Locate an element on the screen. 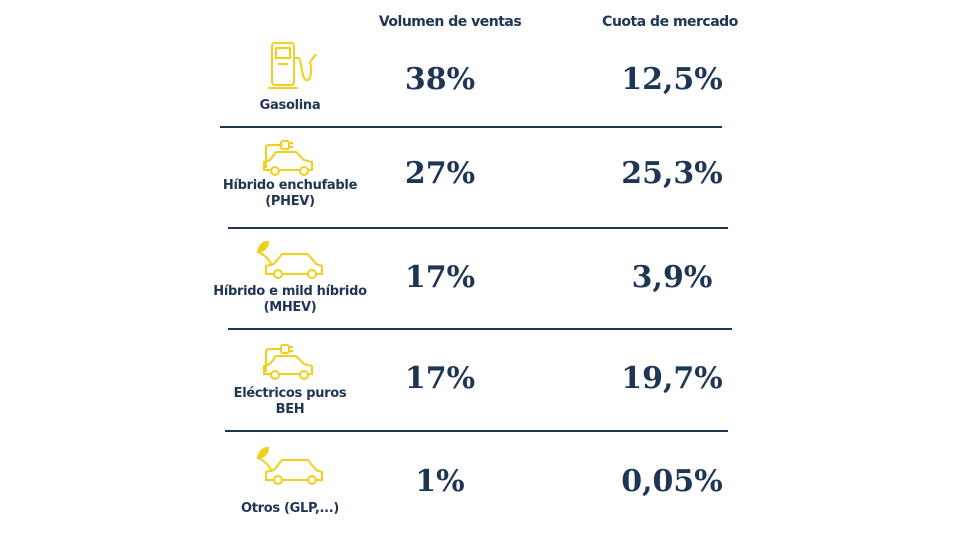 The image size is (960, 540). share-value: 3,9% is located at coordinates (672, 277).